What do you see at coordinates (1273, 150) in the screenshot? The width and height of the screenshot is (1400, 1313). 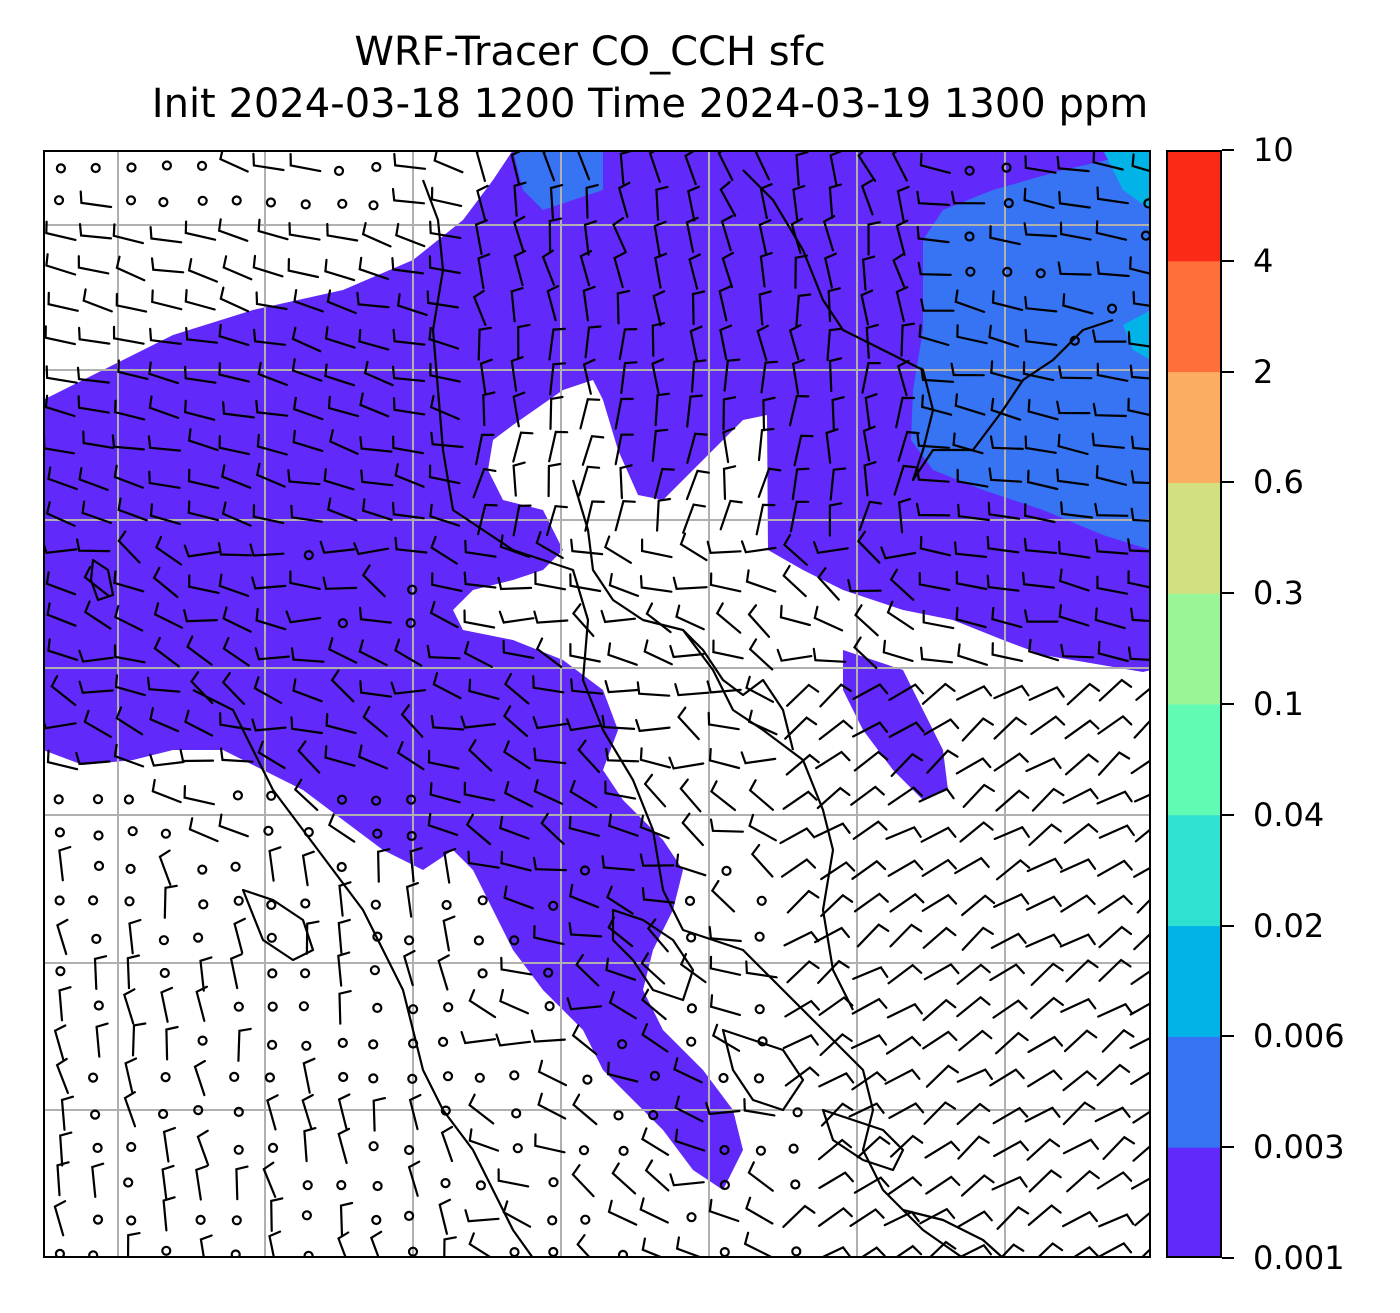 I see `colorbar-tick-label: 10` at bounding box center [1273, 150].